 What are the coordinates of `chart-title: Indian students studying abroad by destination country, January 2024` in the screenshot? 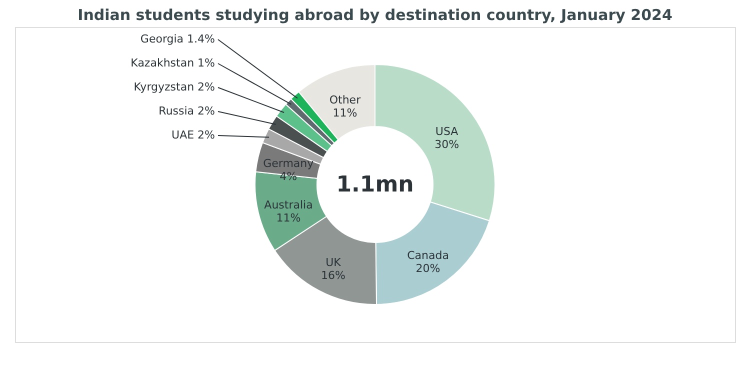 It's located at (375, 15).